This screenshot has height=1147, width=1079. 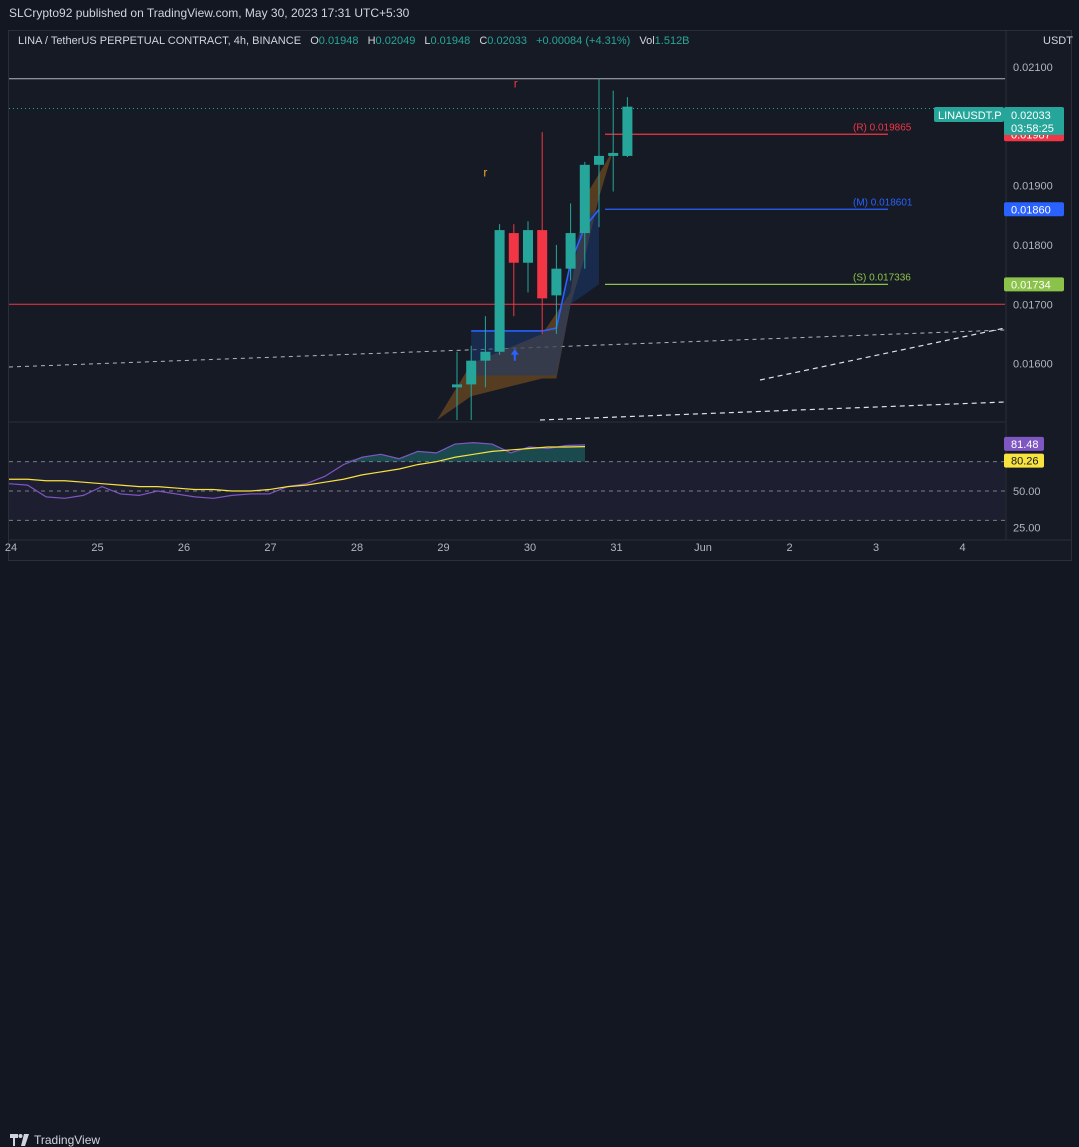 What do you see at coordinates (395, 41) in the screenshot?
I see `high-value: 0.02049` at bounding box center [395, 41].